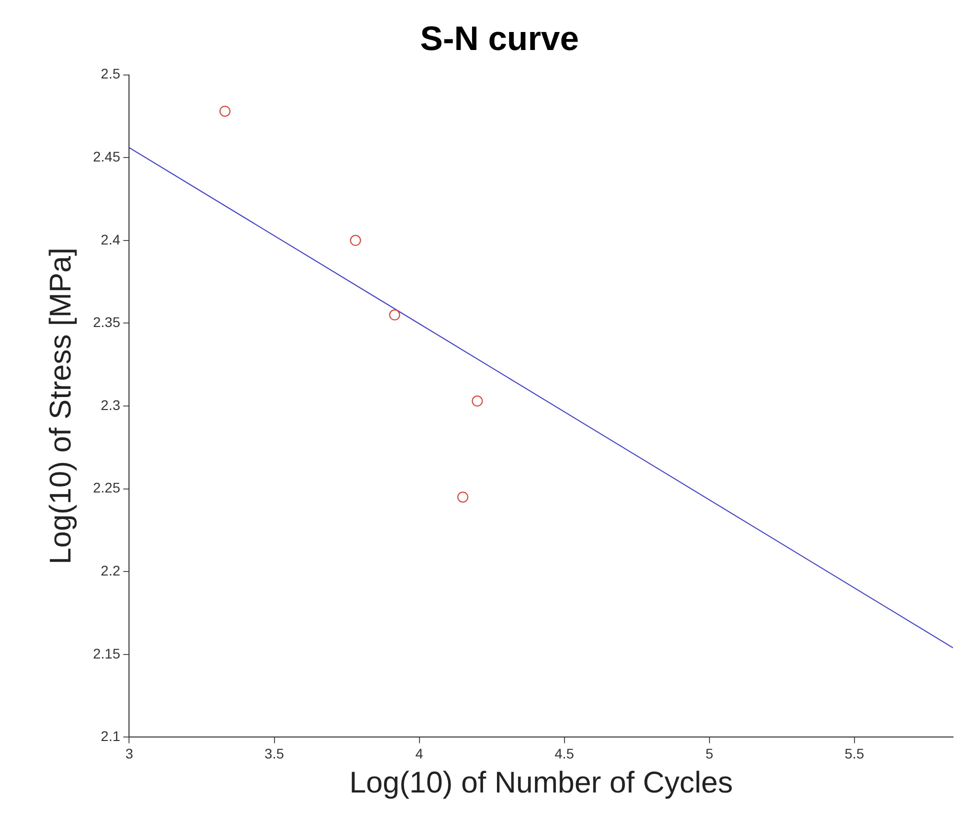 The height and width of the screenshot is (814, 959). Describe the element at coordinates (106, 653) in the screenshot. I see `y-tick-label: 2.15` at that location.